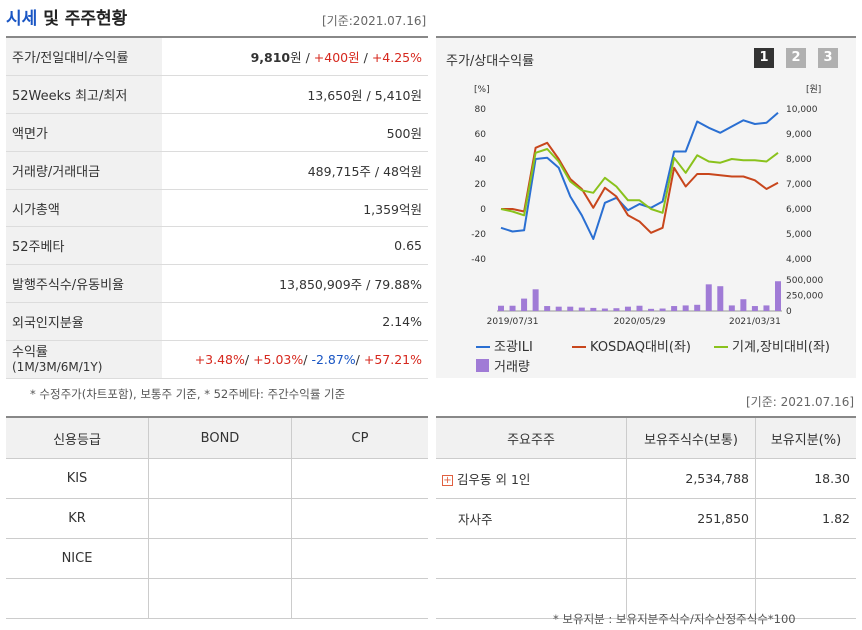  Describe the element at coordinates (374, 21) in the screenshot. I see `price-base-date: [기준:2021.07.16]` at that location.